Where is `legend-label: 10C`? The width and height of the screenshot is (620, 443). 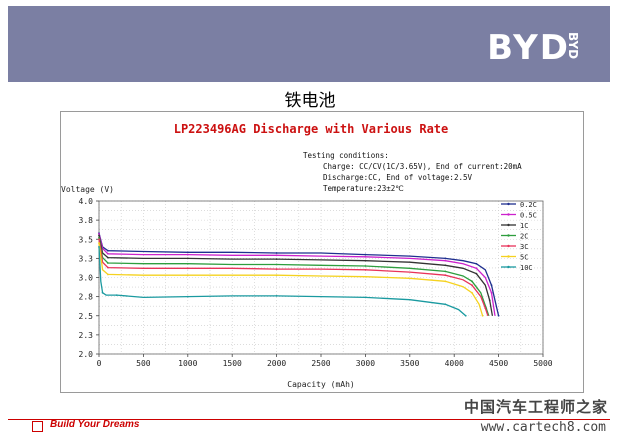 legend-label: 10C is located at coordinates (526, 268).